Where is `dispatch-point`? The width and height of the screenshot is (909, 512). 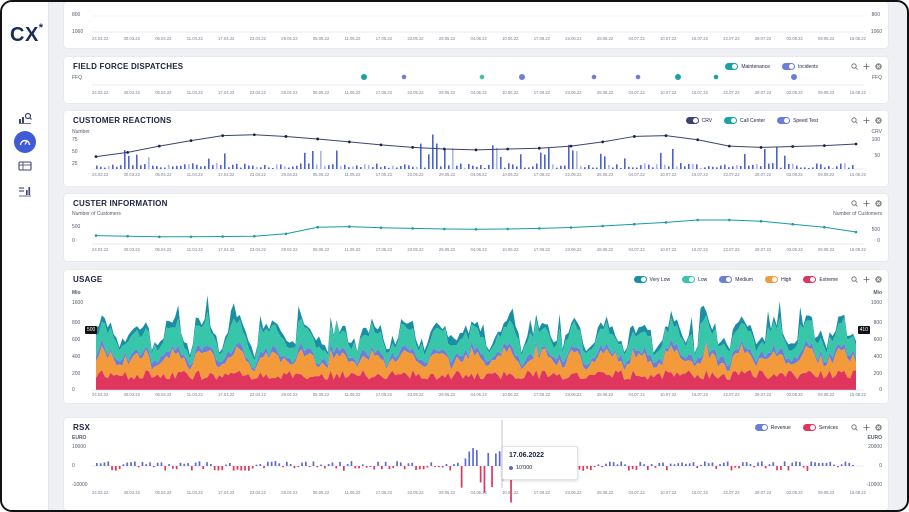 dispatch-point is located at coordinates (522, 77).